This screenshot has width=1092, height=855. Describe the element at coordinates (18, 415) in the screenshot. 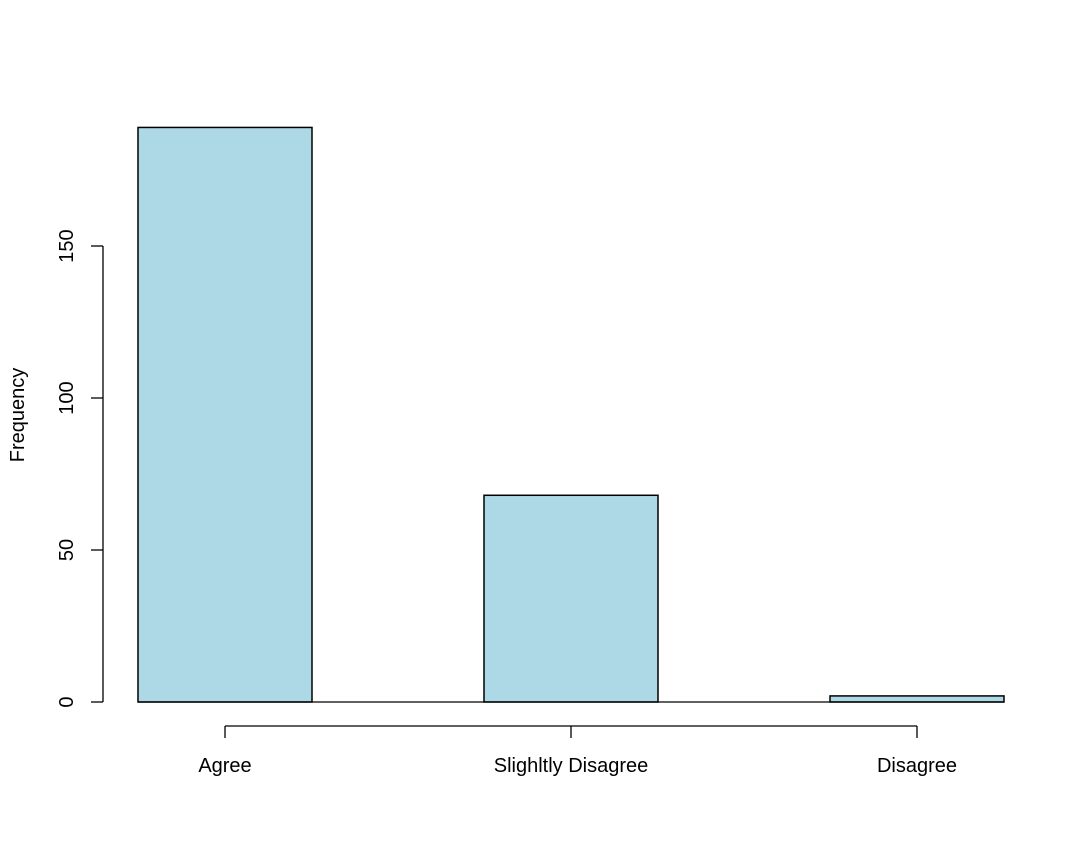

I see `y-axis-title: Frequency` at that location.